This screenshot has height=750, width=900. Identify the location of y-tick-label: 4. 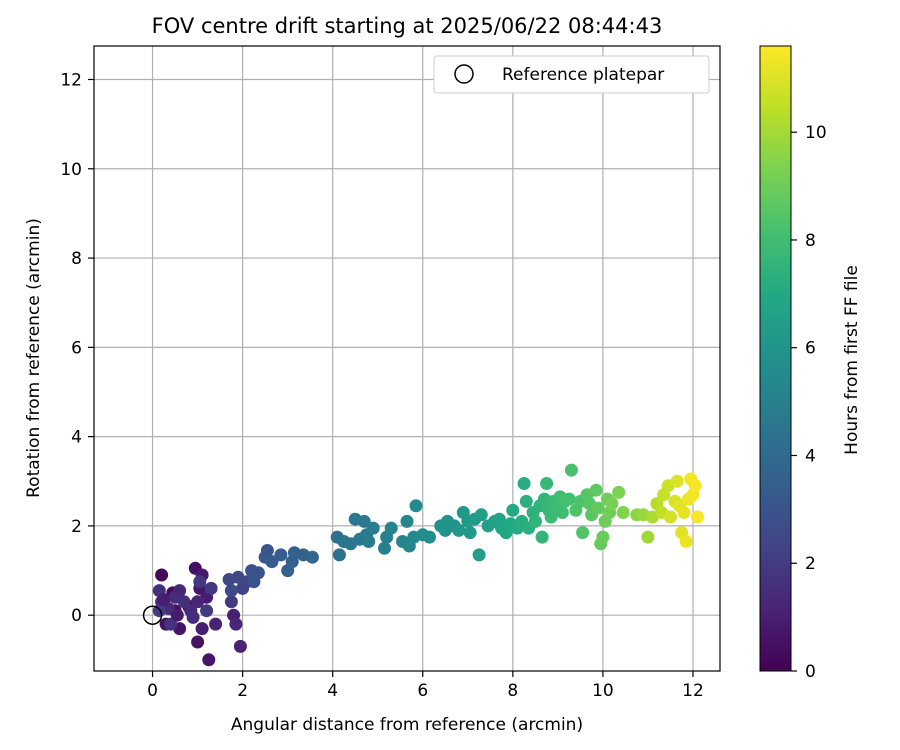
(76, 438).